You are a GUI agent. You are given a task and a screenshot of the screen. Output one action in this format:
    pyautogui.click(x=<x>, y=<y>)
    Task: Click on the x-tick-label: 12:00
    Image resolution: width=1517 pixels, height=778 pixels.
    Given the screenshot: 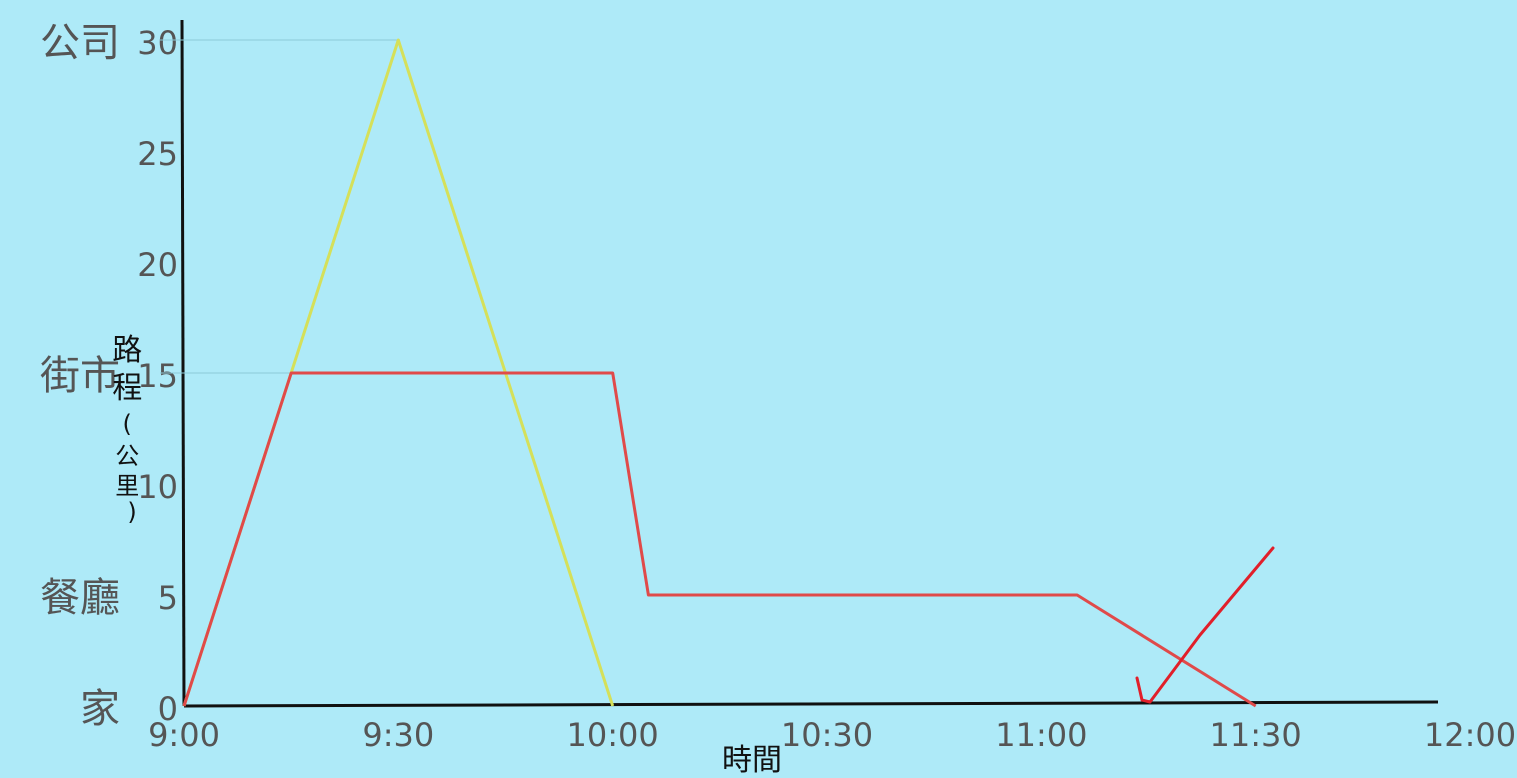 What is the action you would take?
    pyautogui.click(x=1470, y=735)
    